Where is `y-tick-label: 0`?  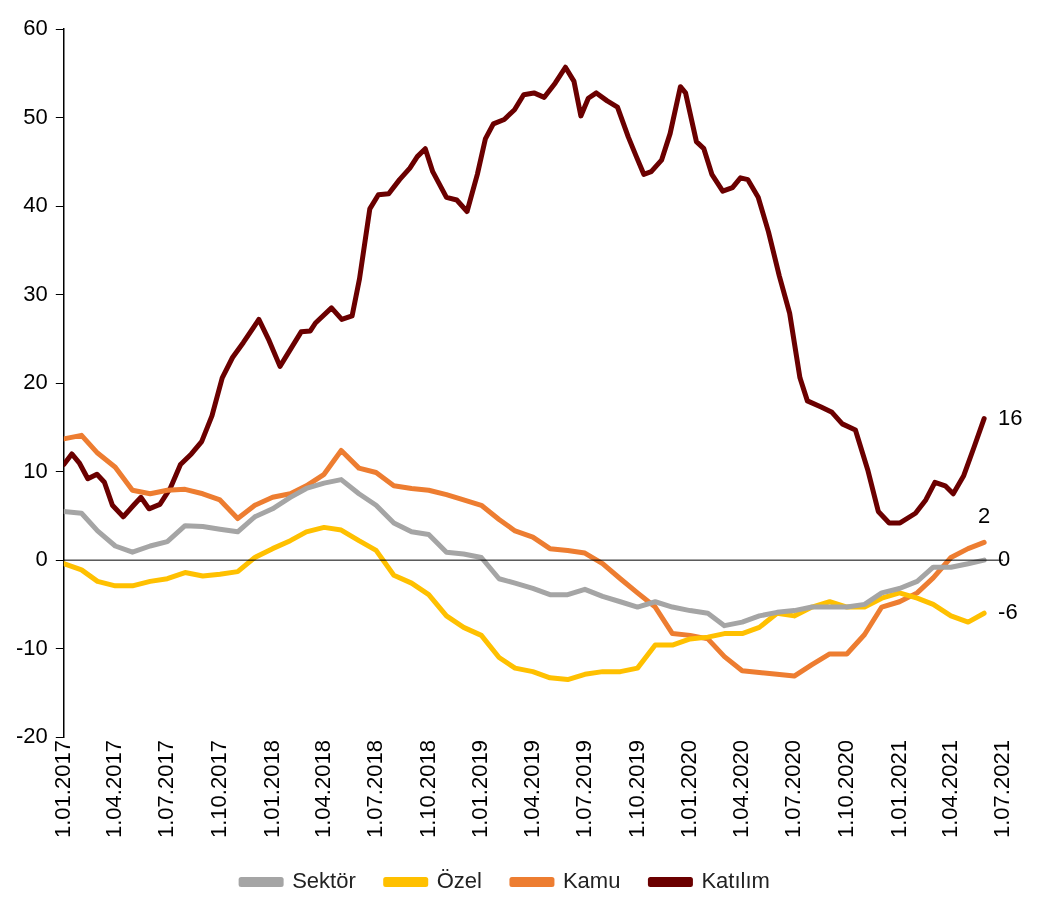 y-tick-label: 0 is located at coordinates (41, 559).